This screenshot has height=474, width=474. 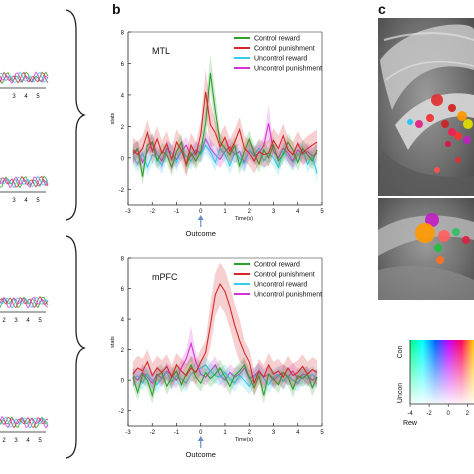 I want to click on chart-title: mPFC, so click(x=165, y=277).